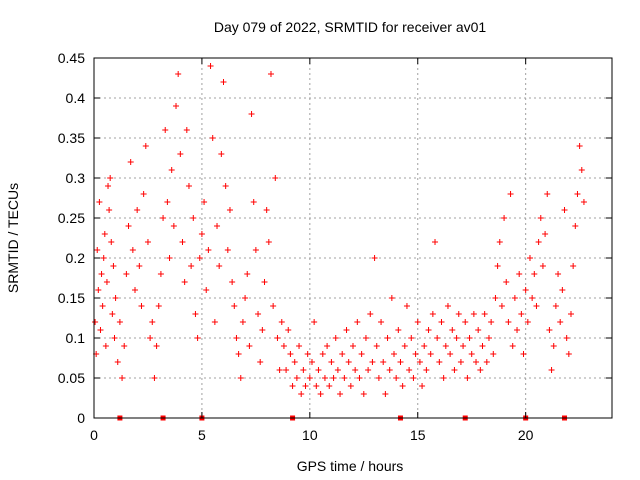 The height and width of the screenshot is (480, 640). Describe the element at coordinates (71, 218) in the screenshot. I see `y-tick-label: 0.25` at that location.